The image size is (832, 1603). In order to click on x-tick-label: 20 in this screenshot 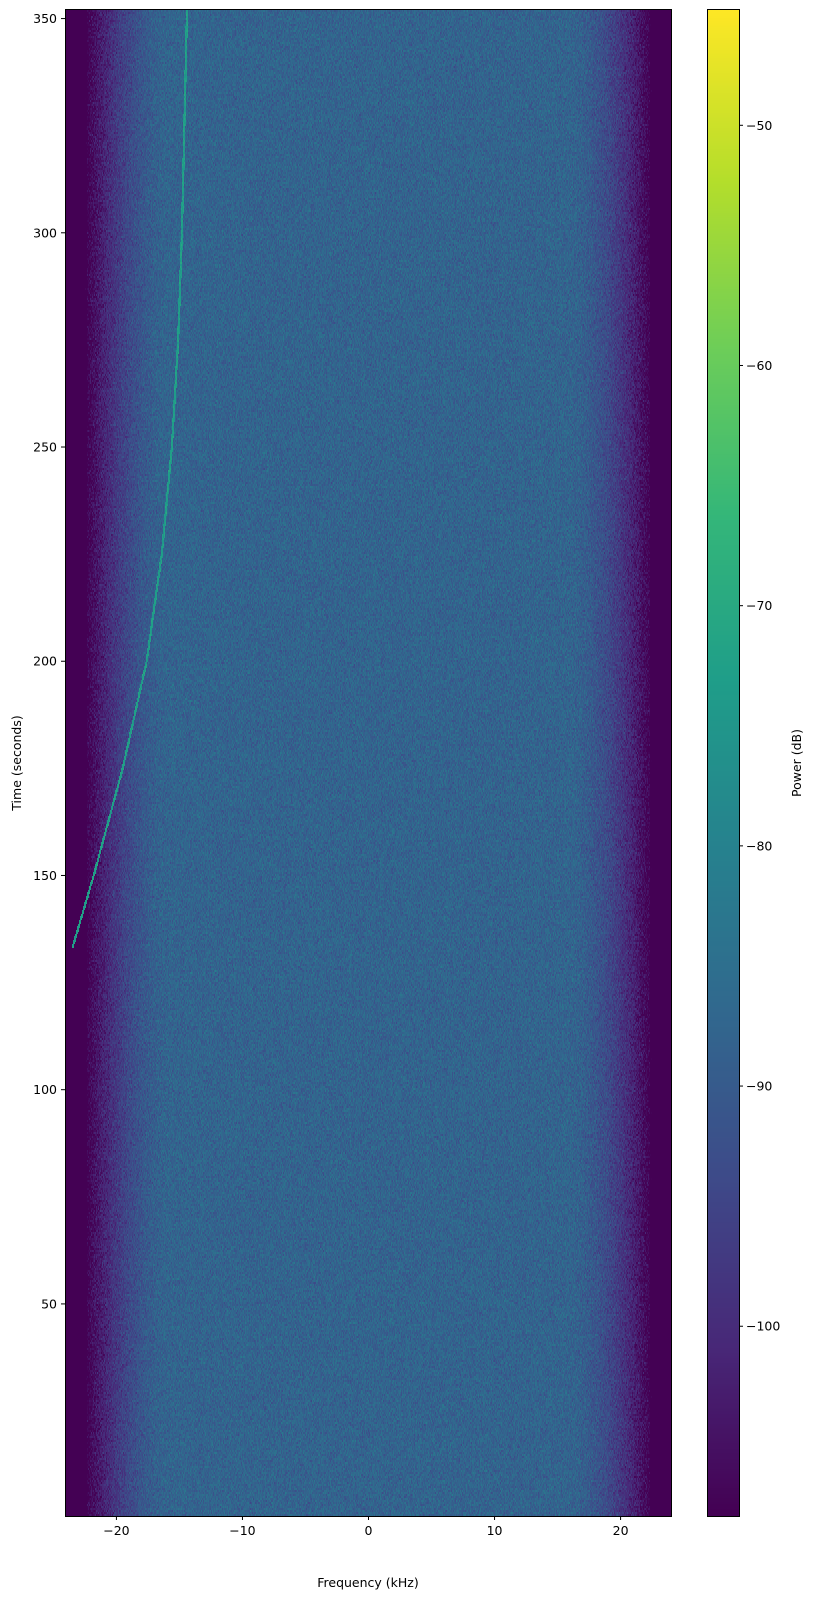, I will do `click(621, 1530)`.